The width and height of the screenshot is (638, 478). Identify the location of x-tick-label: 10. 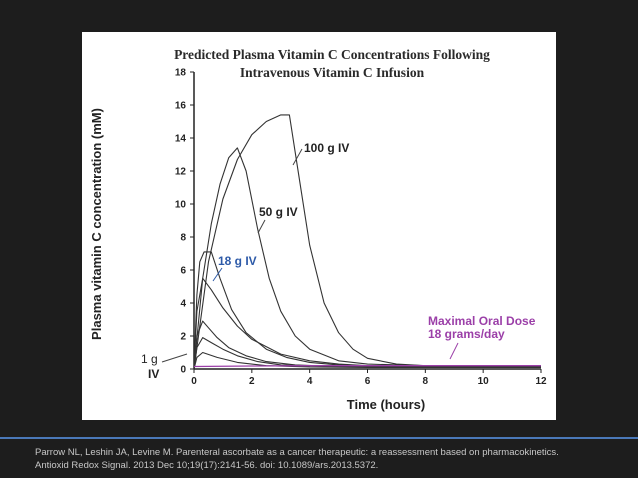
(484, 381).